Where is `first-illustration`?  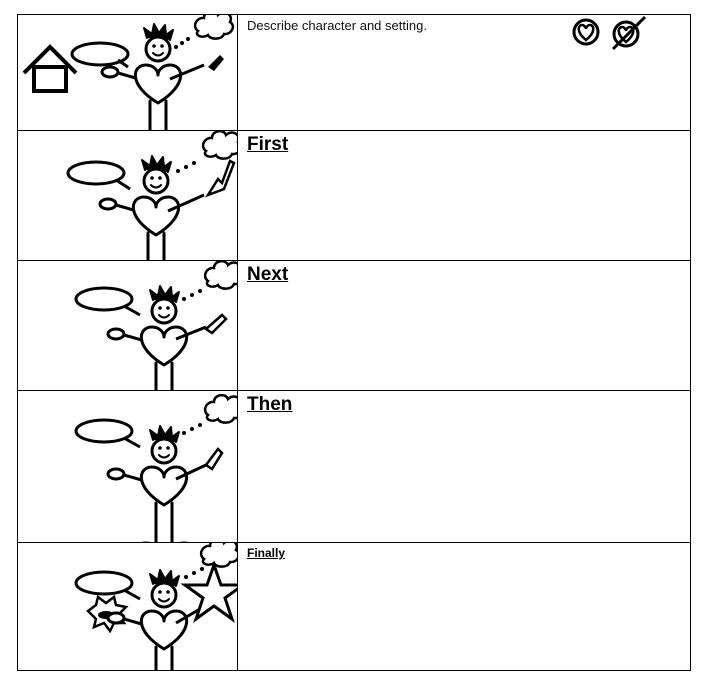
first-illustration is located at coordinates (151, 196).